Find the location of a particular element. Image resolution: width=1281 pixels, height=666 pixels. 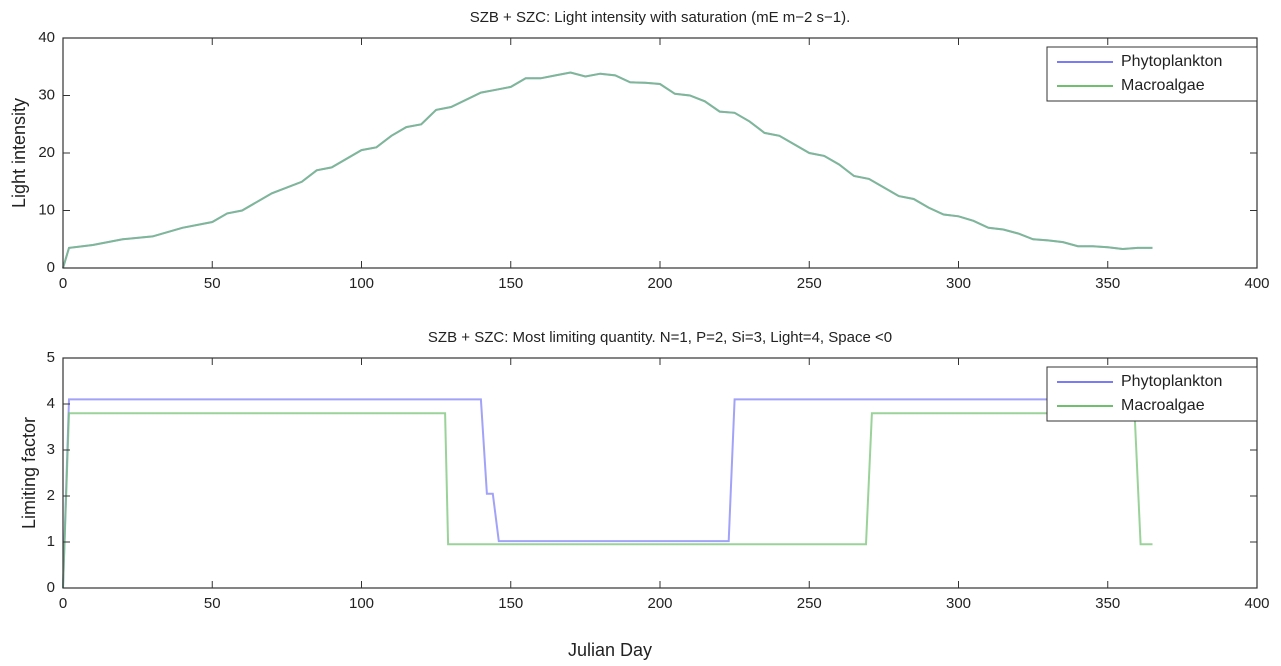

y-tick-label: 4 is located at coordinates (51, 403).